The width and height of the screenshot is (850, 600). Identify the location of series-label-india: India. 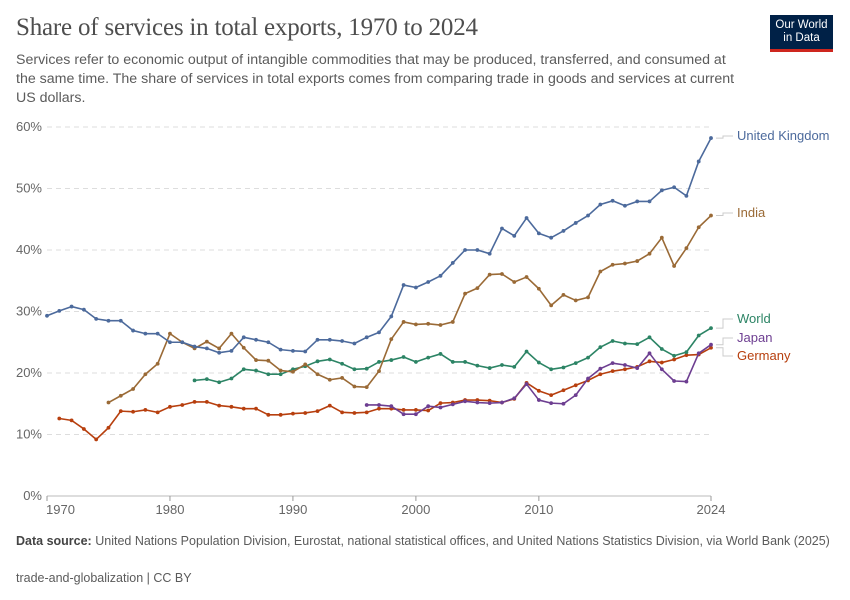
(751, 212).